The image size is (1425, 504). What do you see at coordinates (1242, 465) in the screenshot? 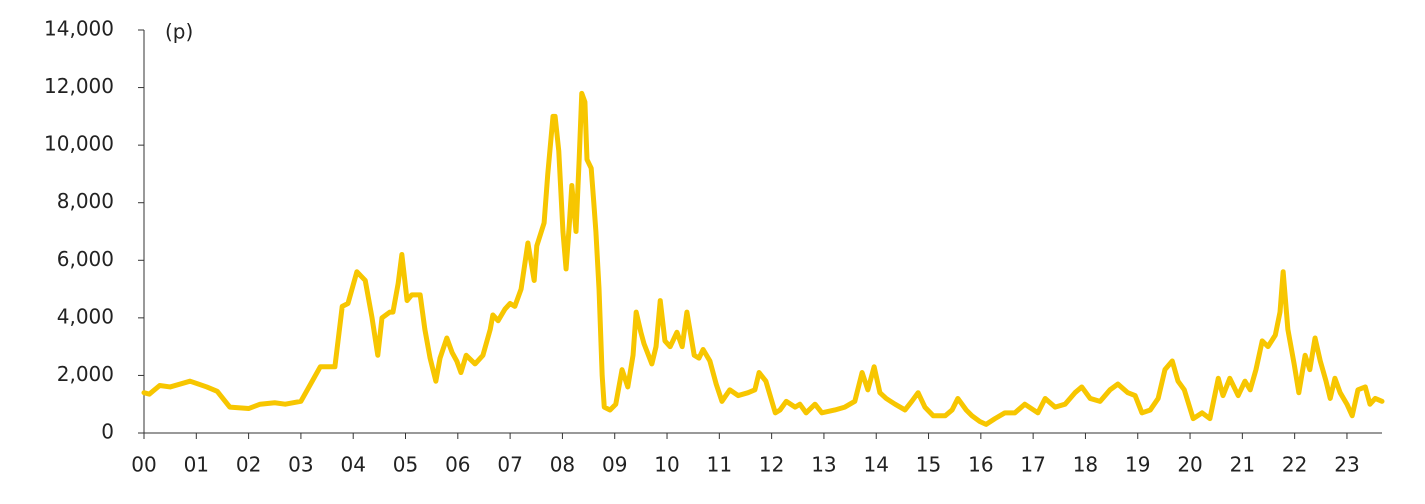
I see `x-tick-label: 21` at bounding box center [1242, 465].